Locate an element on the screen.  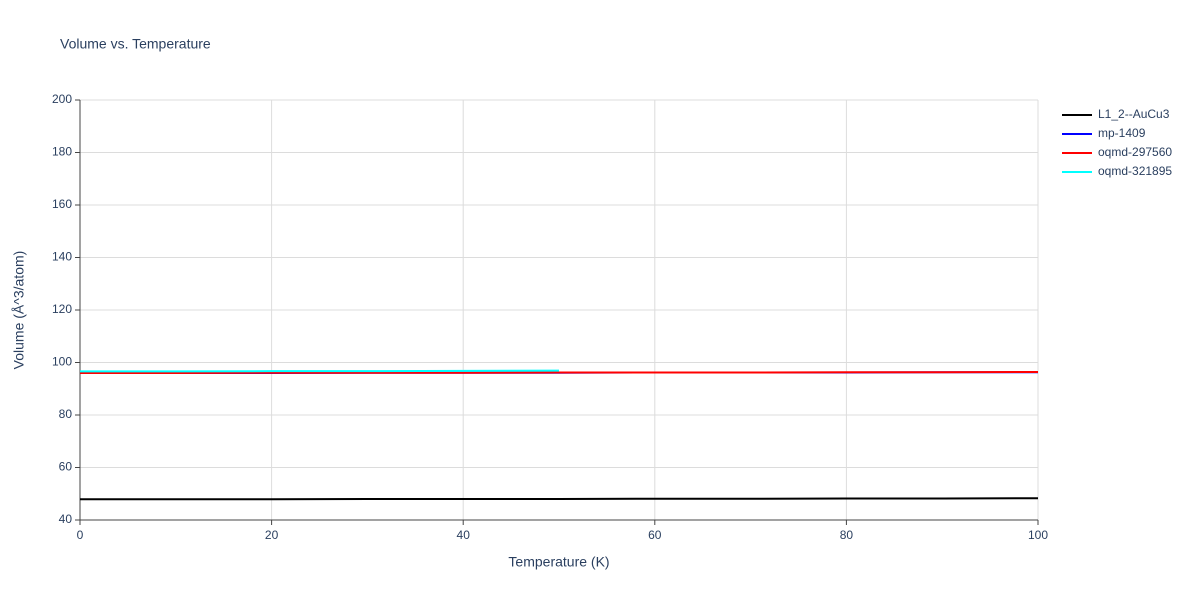
x-tick-label: 80 is located at coordinates (847, 535).